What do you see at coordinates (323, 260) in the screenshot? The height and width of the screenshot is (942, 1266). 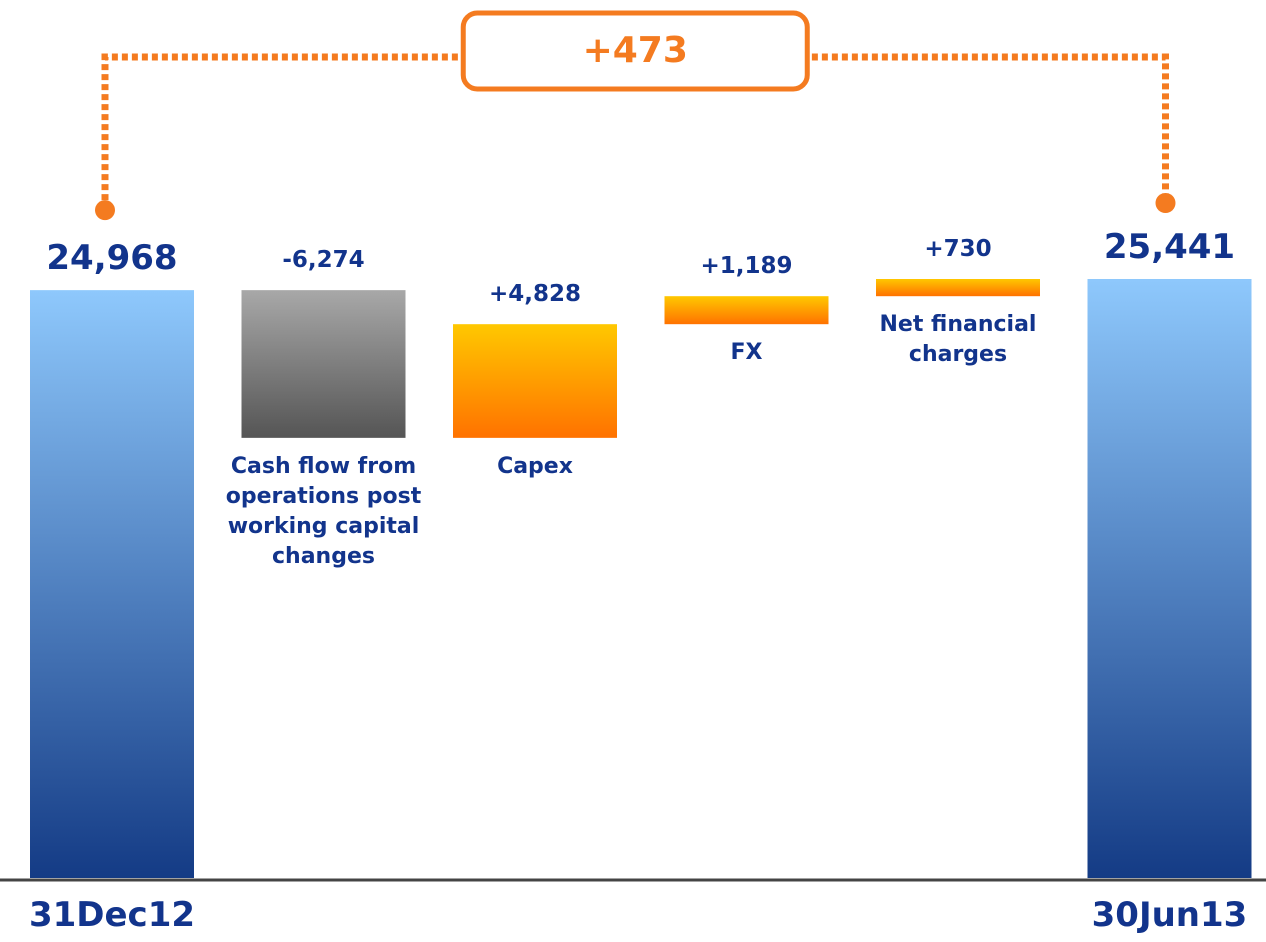 I see `value-label: -6,274` at bounding box center [323, 260].